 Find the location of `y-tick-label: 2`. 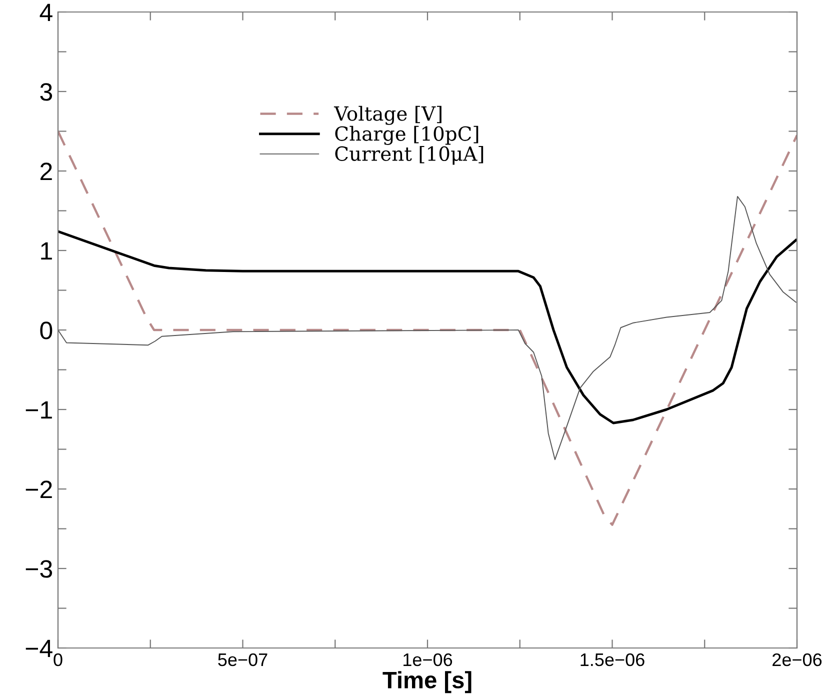

y-tick-label: 2 is located at coordinates (46, 171).